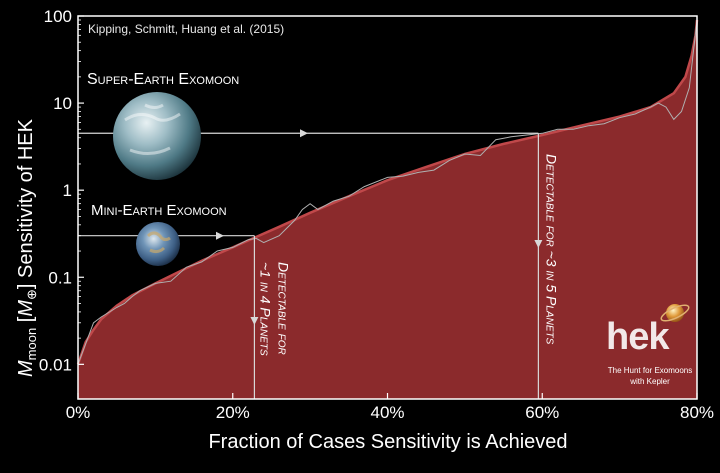 This screenshot has height=473, width=720. I want to click on mini-earth-down-arrowhead, so click(254, 321).